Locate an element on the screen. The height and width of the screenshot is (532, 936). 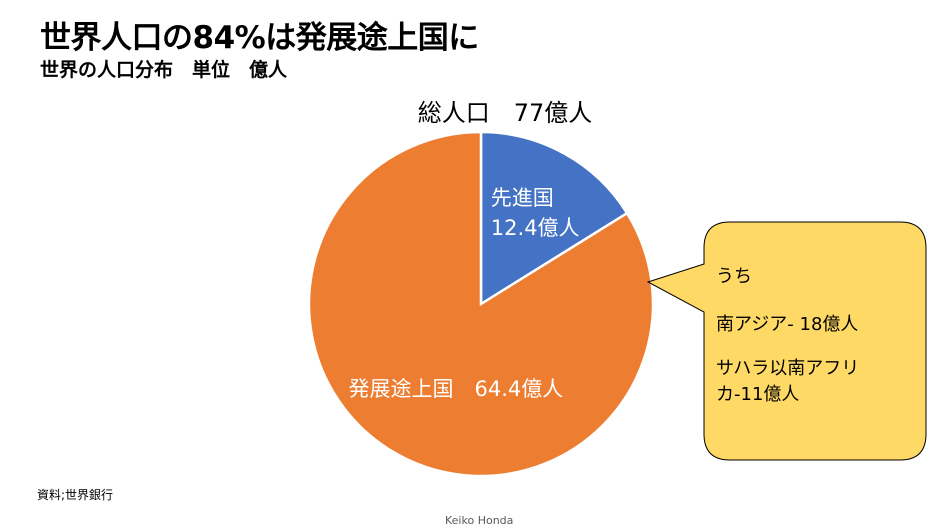
slice-label: 発展途上国 64.4億人 is located at coordinates (456, 389).